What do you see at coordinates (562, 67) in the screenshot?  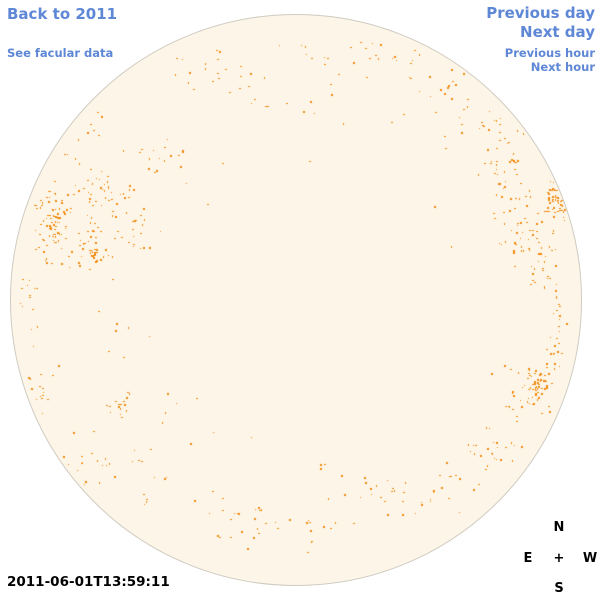 I see `next-hour-link: Next hour` at bounding box center [562, 67].